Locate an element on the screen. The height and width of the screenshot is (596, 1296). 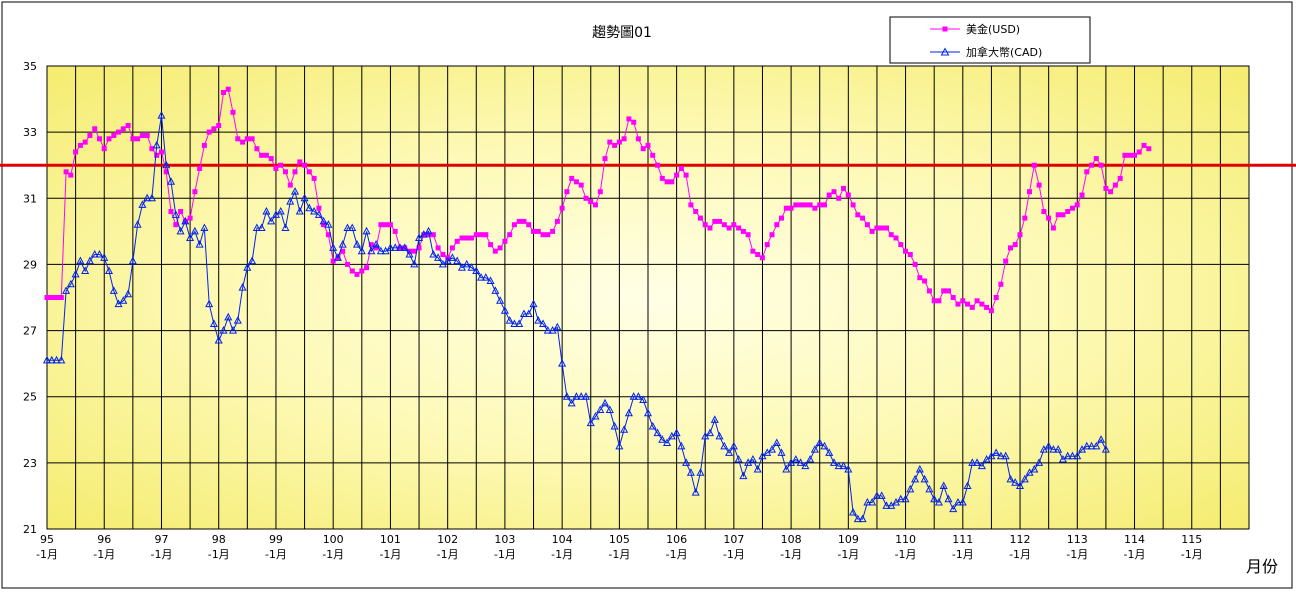
x-tick-year-label: 95 is located at coordinates (47, 539).